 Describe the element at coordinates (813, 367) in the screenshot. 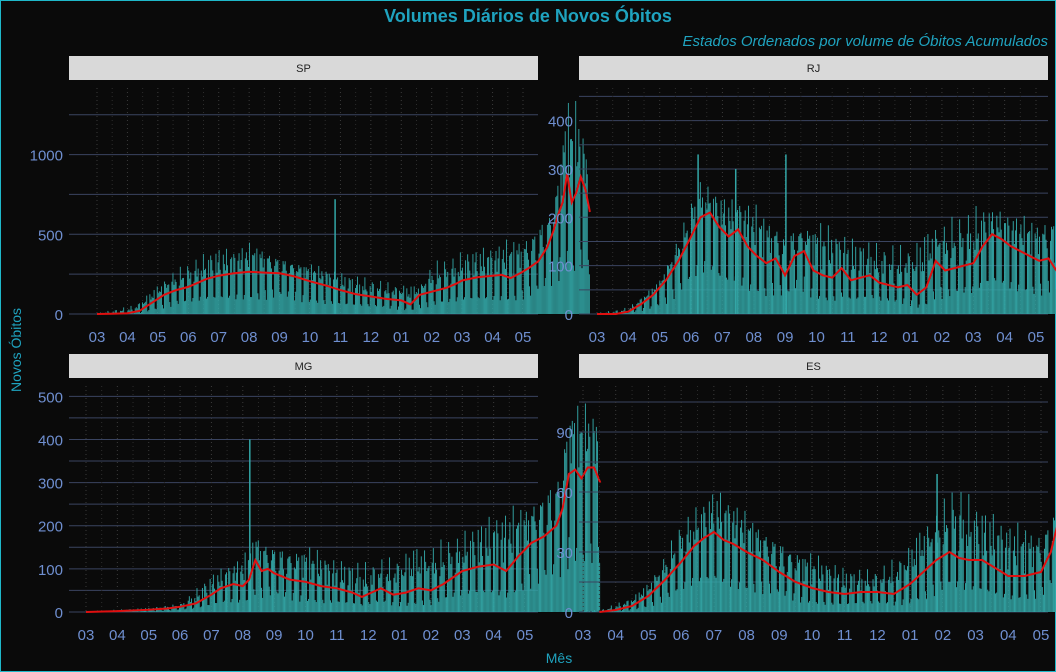

I see `facet-strip-label: ES` at that location.